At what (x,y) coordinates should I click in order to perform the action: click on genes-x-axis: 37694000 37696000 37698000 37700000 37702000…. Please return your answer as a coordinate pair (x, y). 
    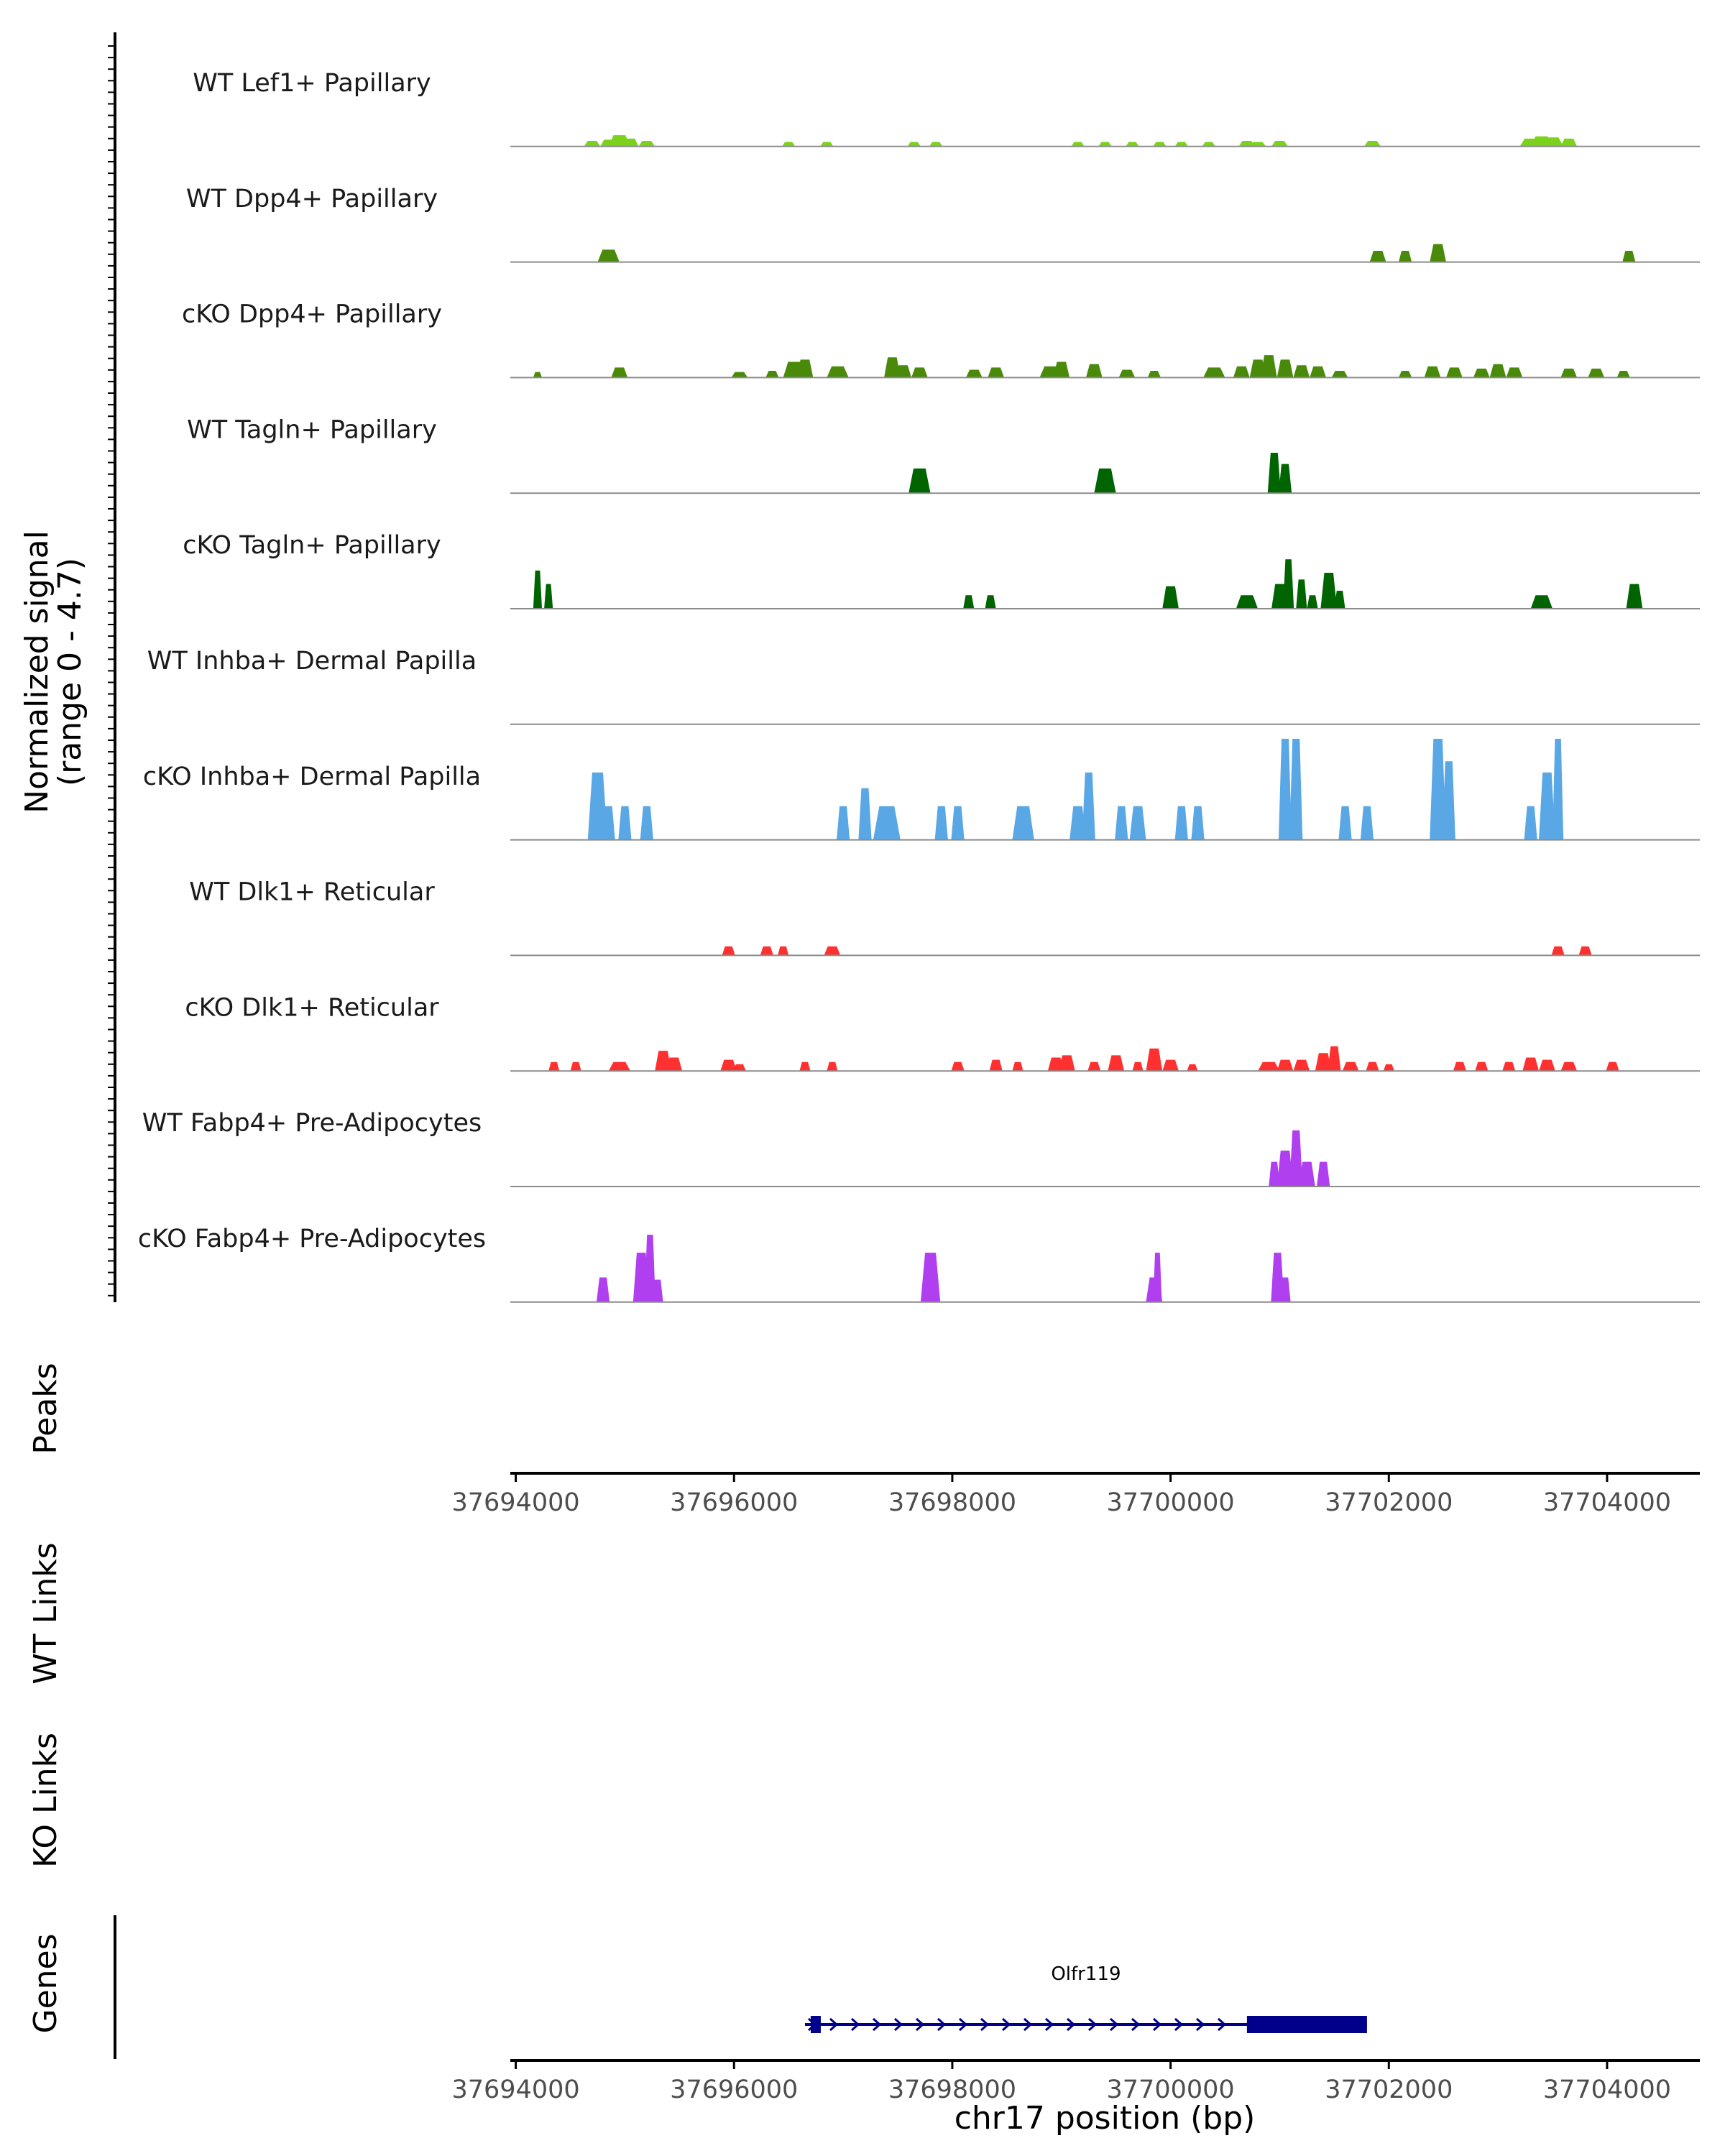
    Looking at the image, I should click on (1076, 2082).